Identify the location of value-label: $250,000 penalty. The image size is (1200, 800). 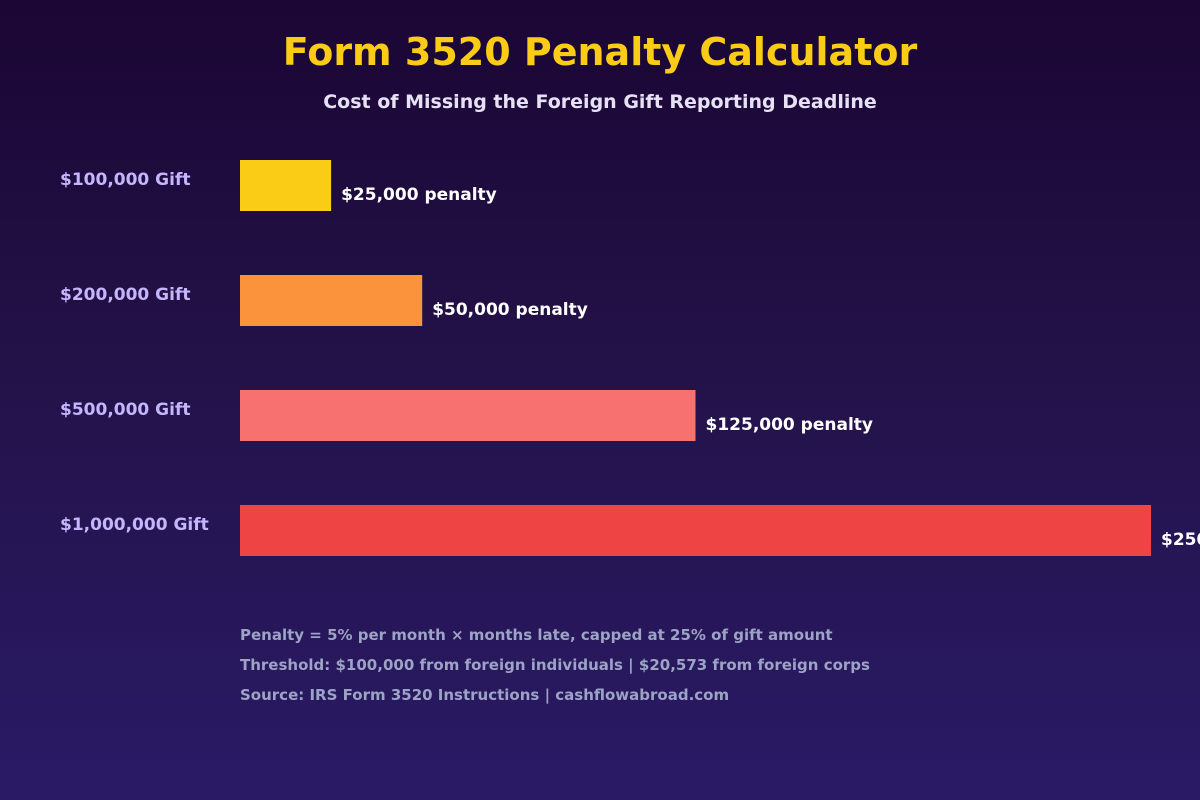
(1180, 540).